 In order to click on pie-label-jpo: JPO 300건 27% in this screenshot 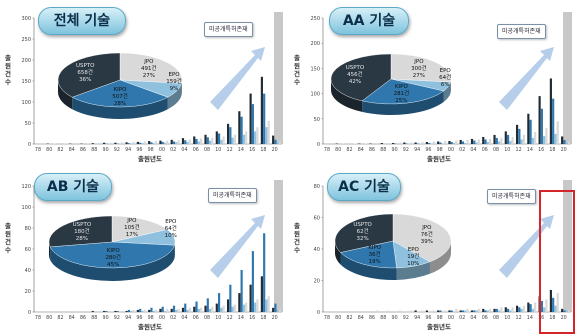, I will do `click(419, 69)`.